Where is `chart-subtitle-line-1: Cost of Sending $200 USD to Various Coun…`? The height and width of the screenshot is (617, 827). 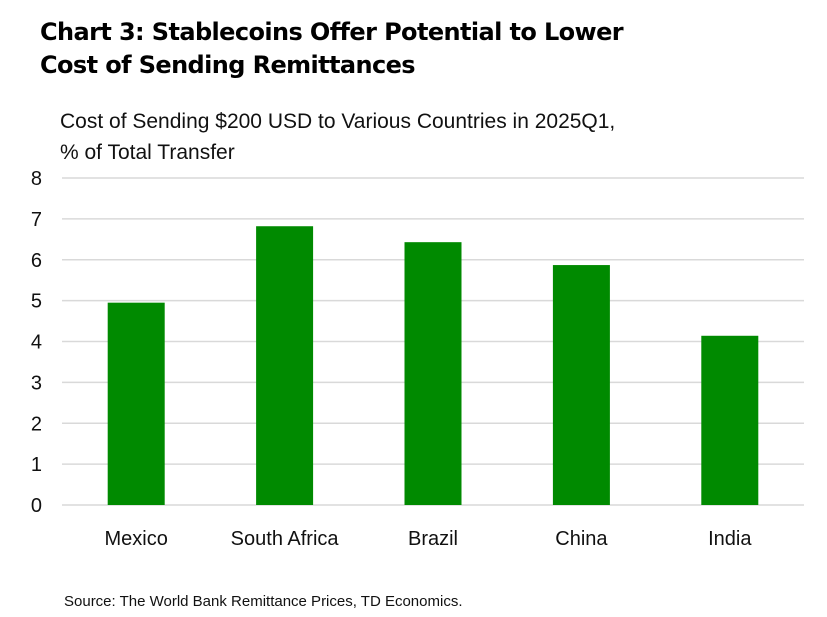 chart-subtitle-line-1: Cost of Sending $200 USD to Various Coun… is located at coordinates (338, 121).